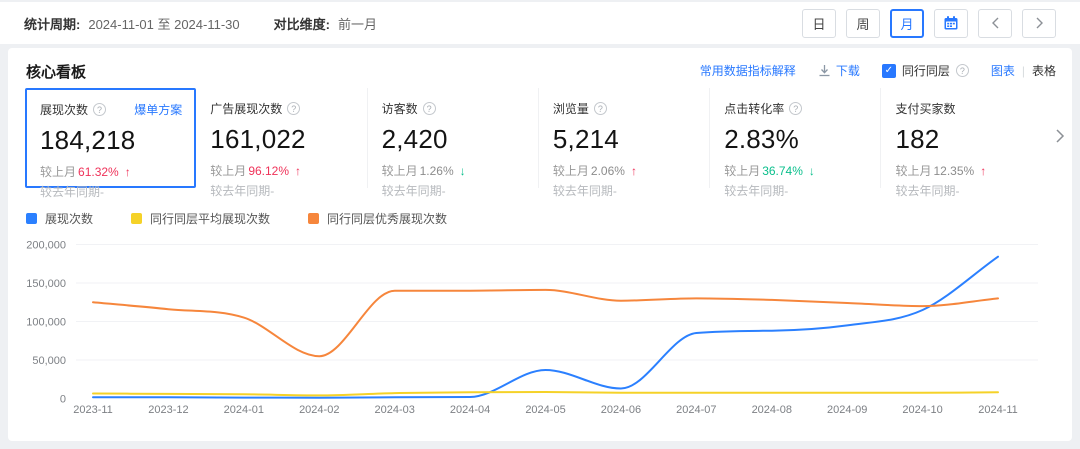 The width and height of the screenshot is (1080, 449). I want to click on metric-value: 184,218, so click(88, 140).